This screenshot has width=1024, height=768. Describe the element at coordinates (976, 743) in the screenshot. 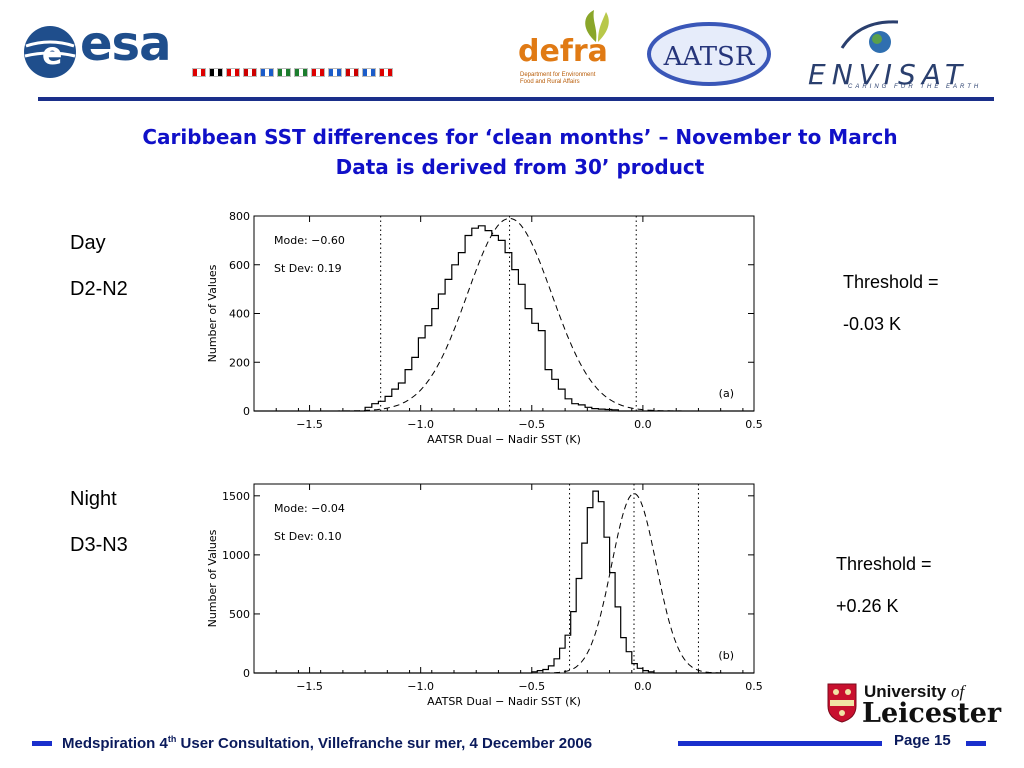

I see `footer-bar-right` at that location.